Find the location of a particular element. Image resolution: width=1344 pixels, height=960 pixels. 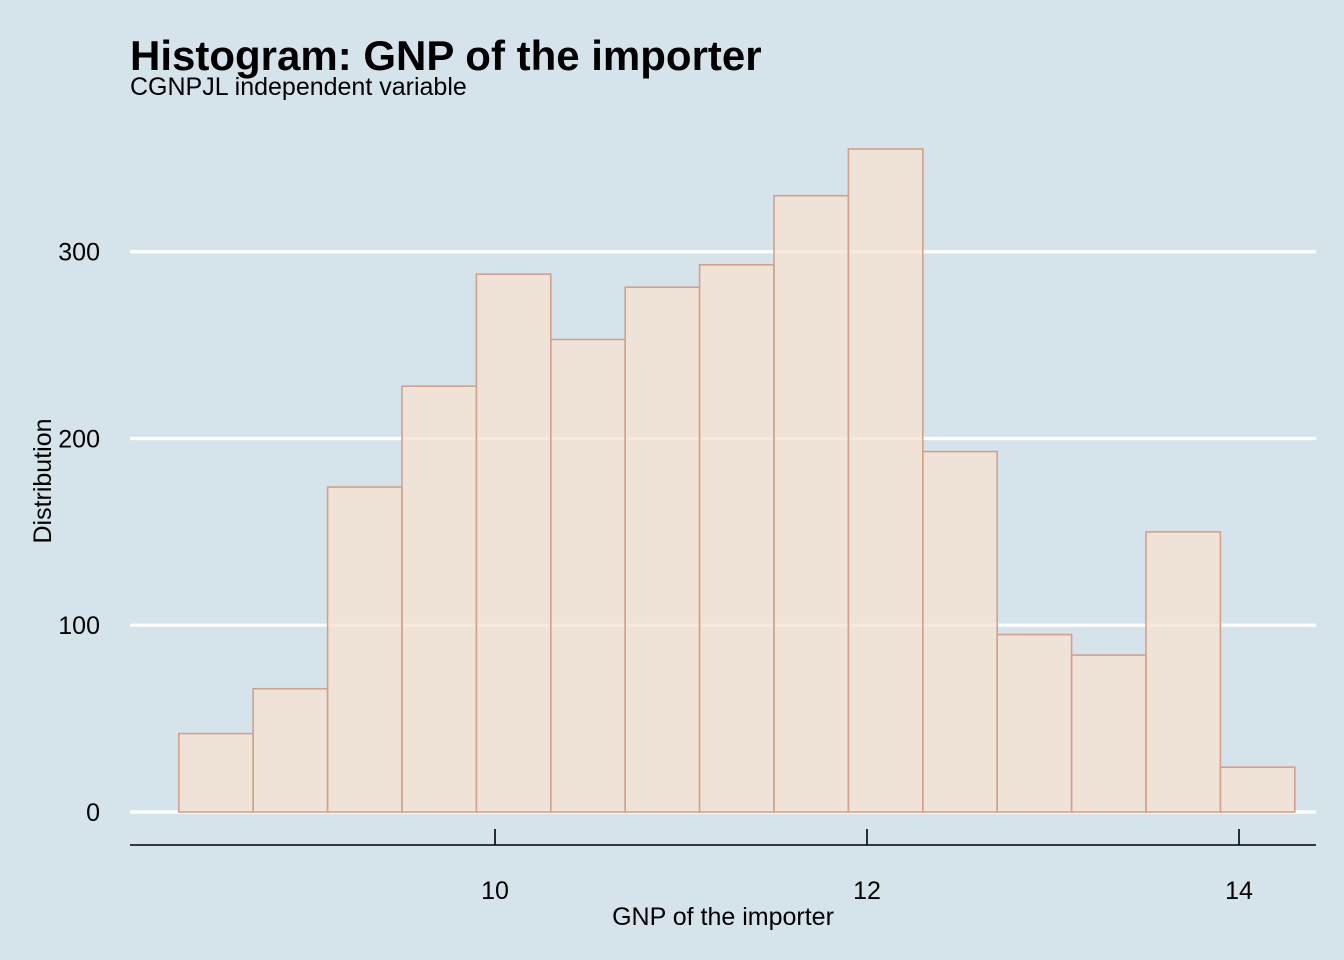

chart-title: Histogram: GNP of the importer is located at coordinates (446, 55).